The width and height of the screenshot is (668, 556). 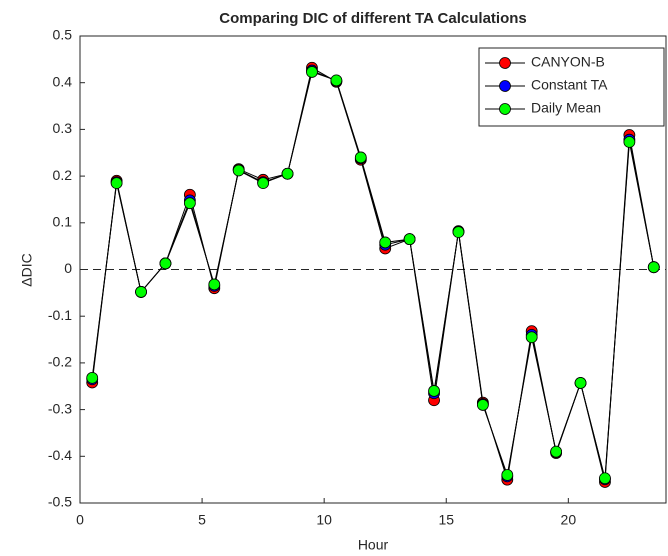 I want to click on y-tick-label: -0.4, so click(x=60, y=455).